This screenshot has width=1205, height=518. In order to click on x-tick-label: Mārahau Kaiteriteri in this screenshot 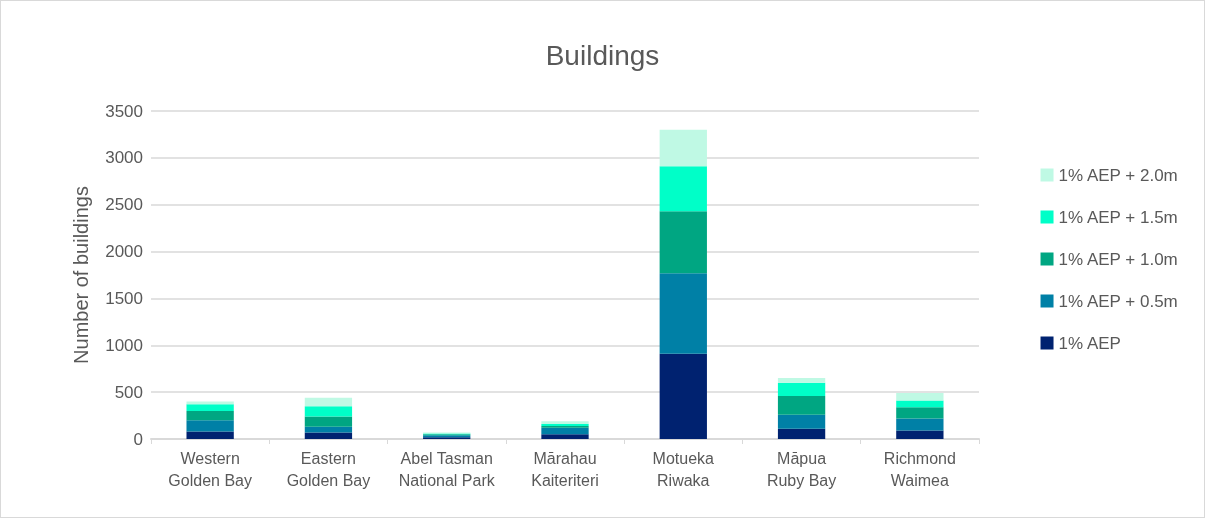, I will do `click(565, 469)`.